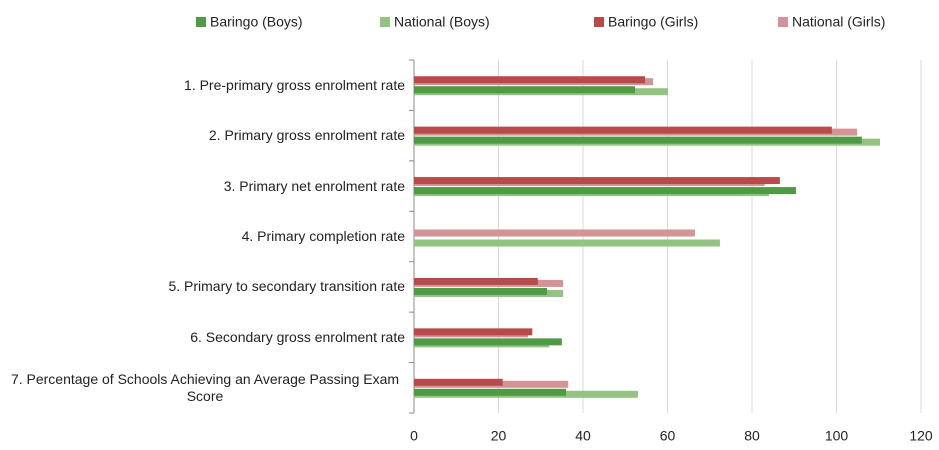 The width and height of the screenshot is (939, 450). I want to click on y-tick-label: 2. Primary gross enrolment rate, so click(306, 135).